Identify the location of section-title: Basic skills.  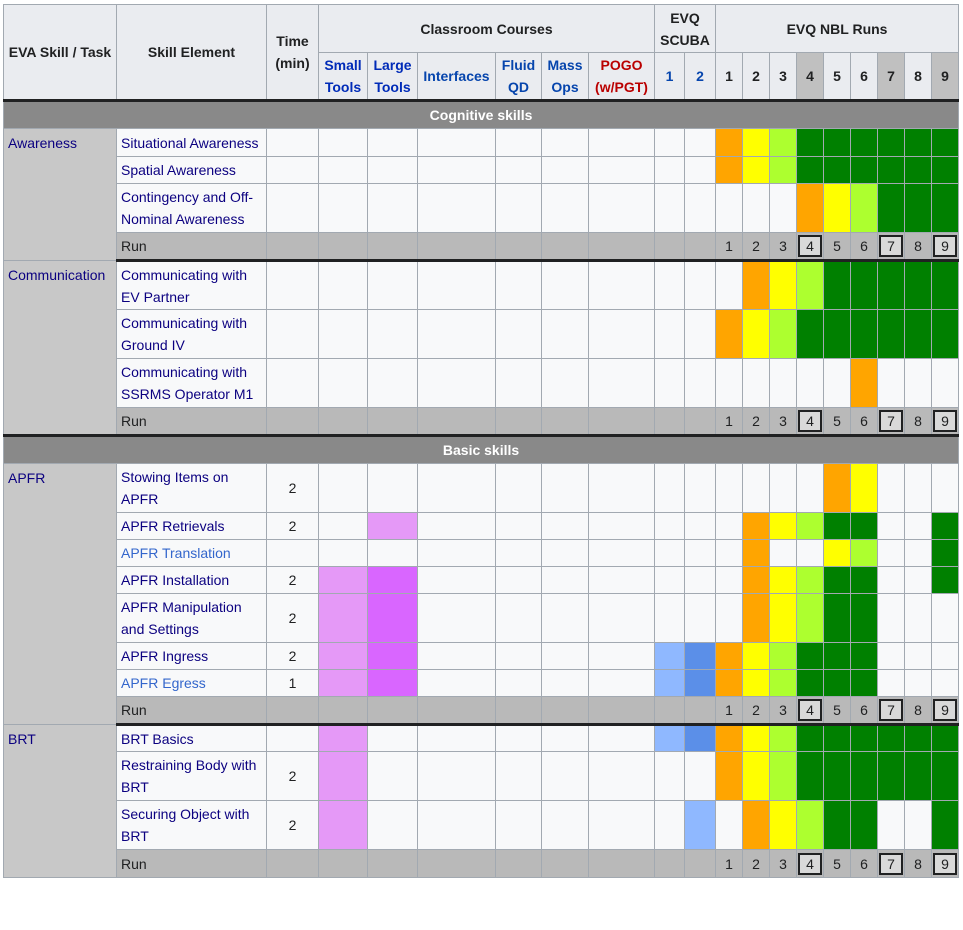
(481, 449).